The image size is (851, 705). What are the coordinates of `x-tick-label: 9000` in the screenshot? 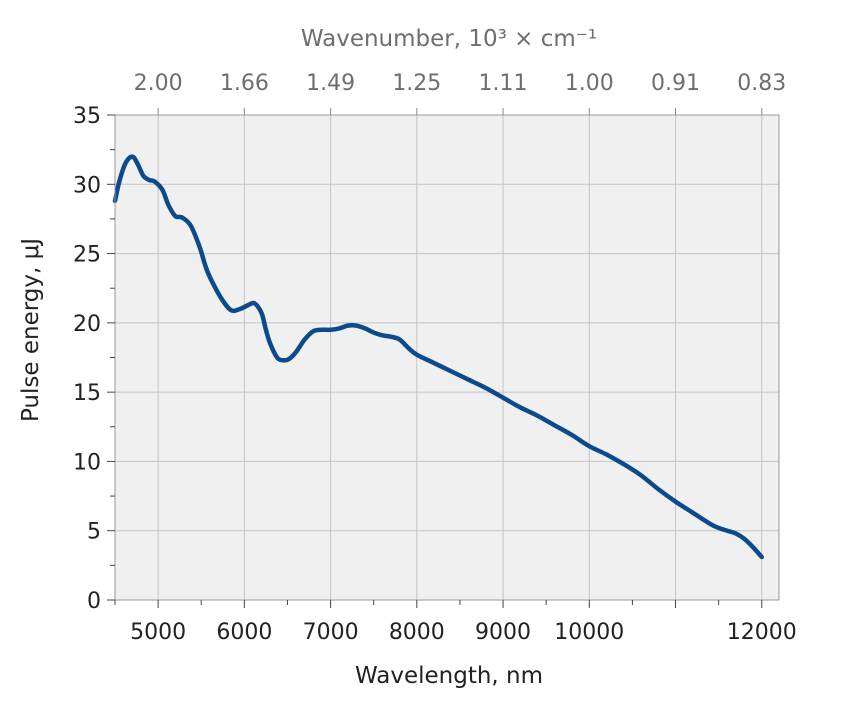 It's located at (503, 632).